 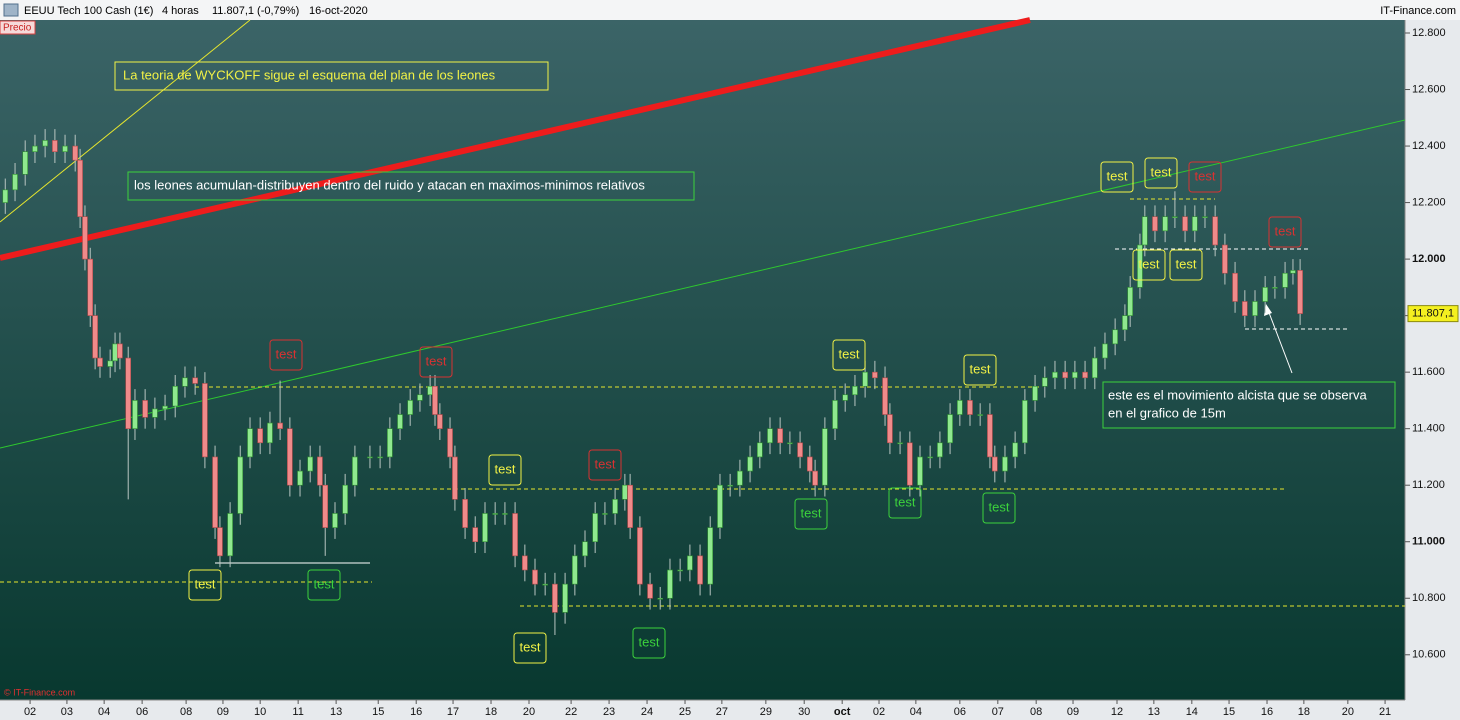 What do you see at coordinates (1428, 372) in the screenshot?
I see `y-tick-label: 11.600` at bounding box center [1428, 372].